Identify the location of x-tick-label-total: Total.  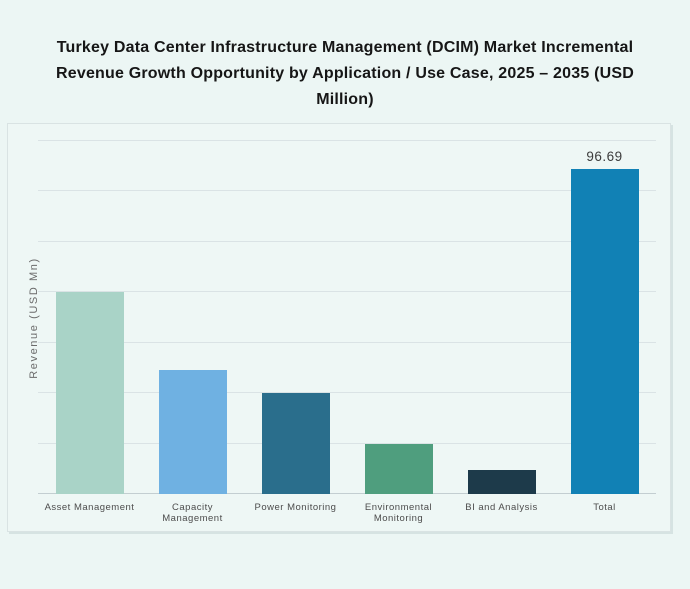
(604, 507).